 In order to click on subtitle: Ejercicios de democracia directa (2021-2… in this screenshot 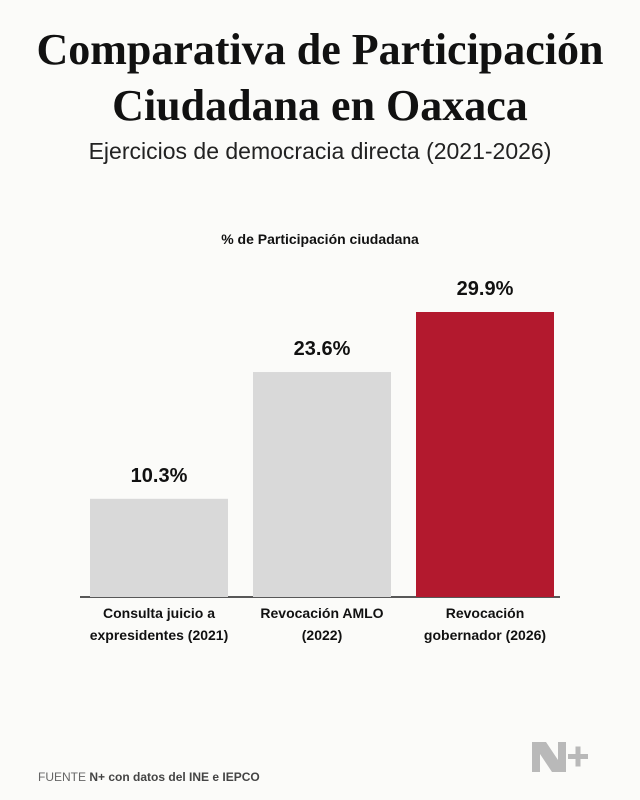, I will do `click(320, 151)`.